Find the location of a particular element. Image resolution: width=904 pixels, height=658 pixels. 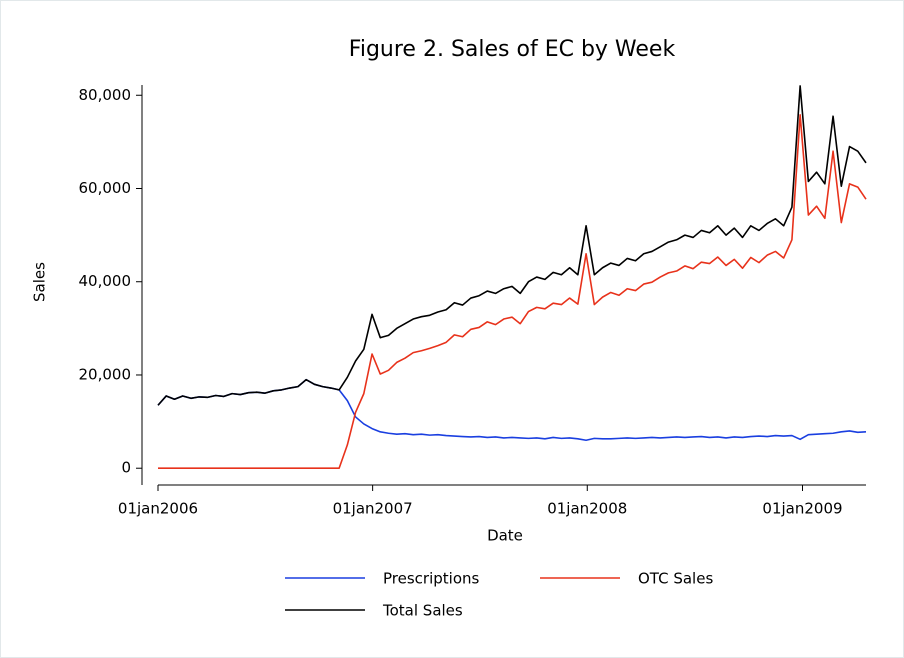

y-tick-label: 40,000 is located at coordinates (105, 281).